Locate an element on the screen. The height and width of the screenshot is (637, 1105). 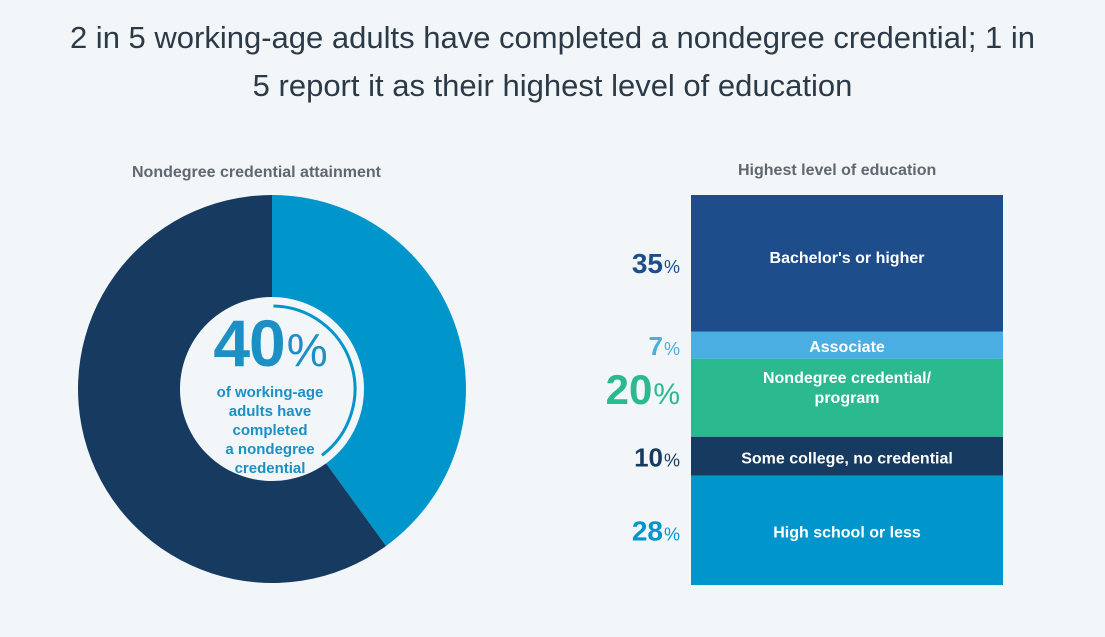
donut-center-value: 40% is located at coordinates (270, 346).